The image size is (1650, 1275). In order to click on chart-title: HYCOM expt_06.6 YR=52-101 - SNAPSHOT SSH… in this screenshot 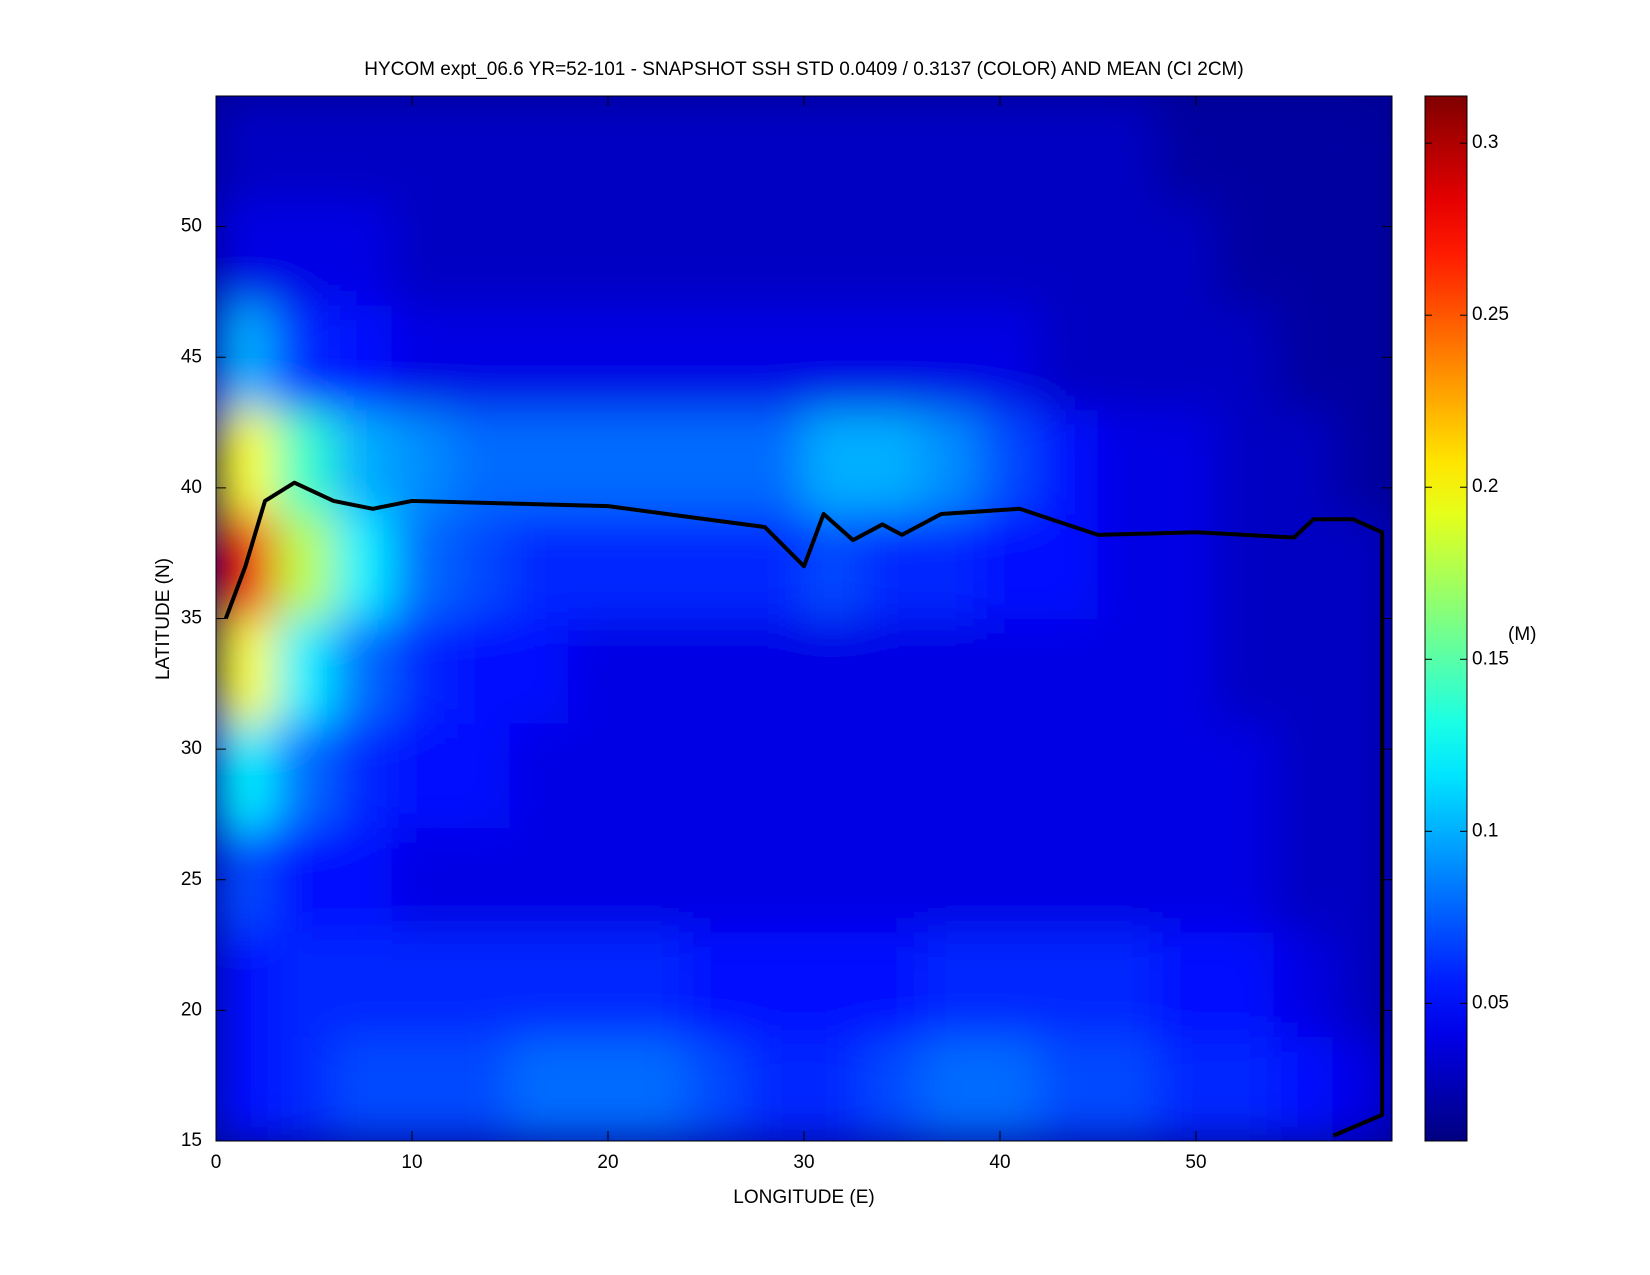, I will do `click(803, 69)`.